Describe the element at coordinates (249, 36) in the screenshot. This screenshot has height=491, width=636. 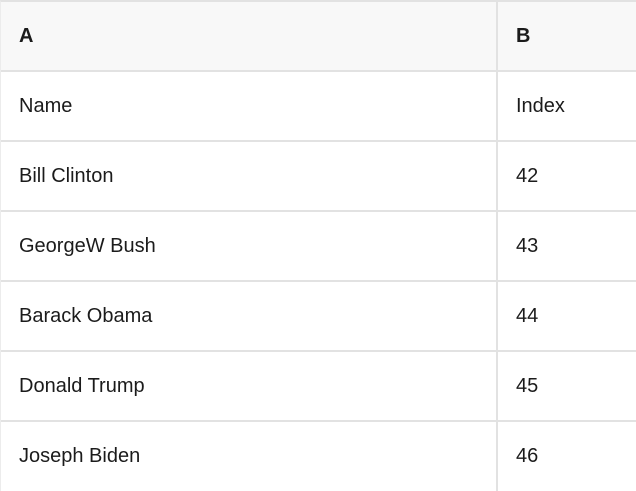
I see `column-header-a: A` at that location.